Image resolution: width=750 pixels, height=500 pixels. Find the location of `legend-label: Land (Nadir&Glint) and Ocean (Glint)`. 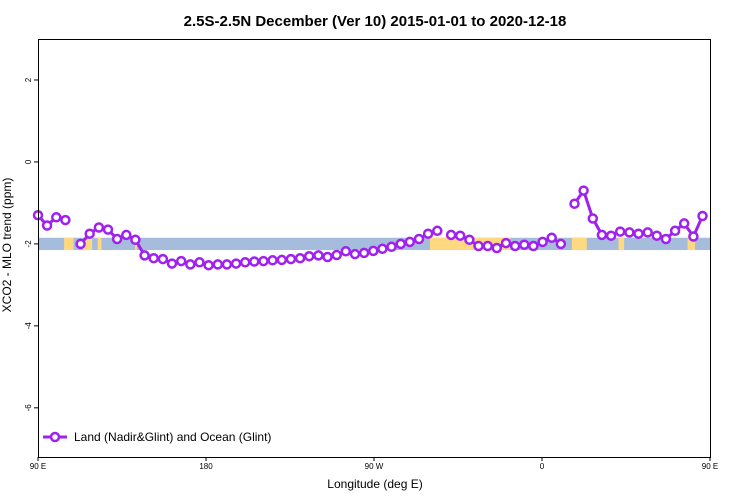

legend-label: Land (Nadir&Glint) and Ocean (Glint) is located at coordinates (172, 437).